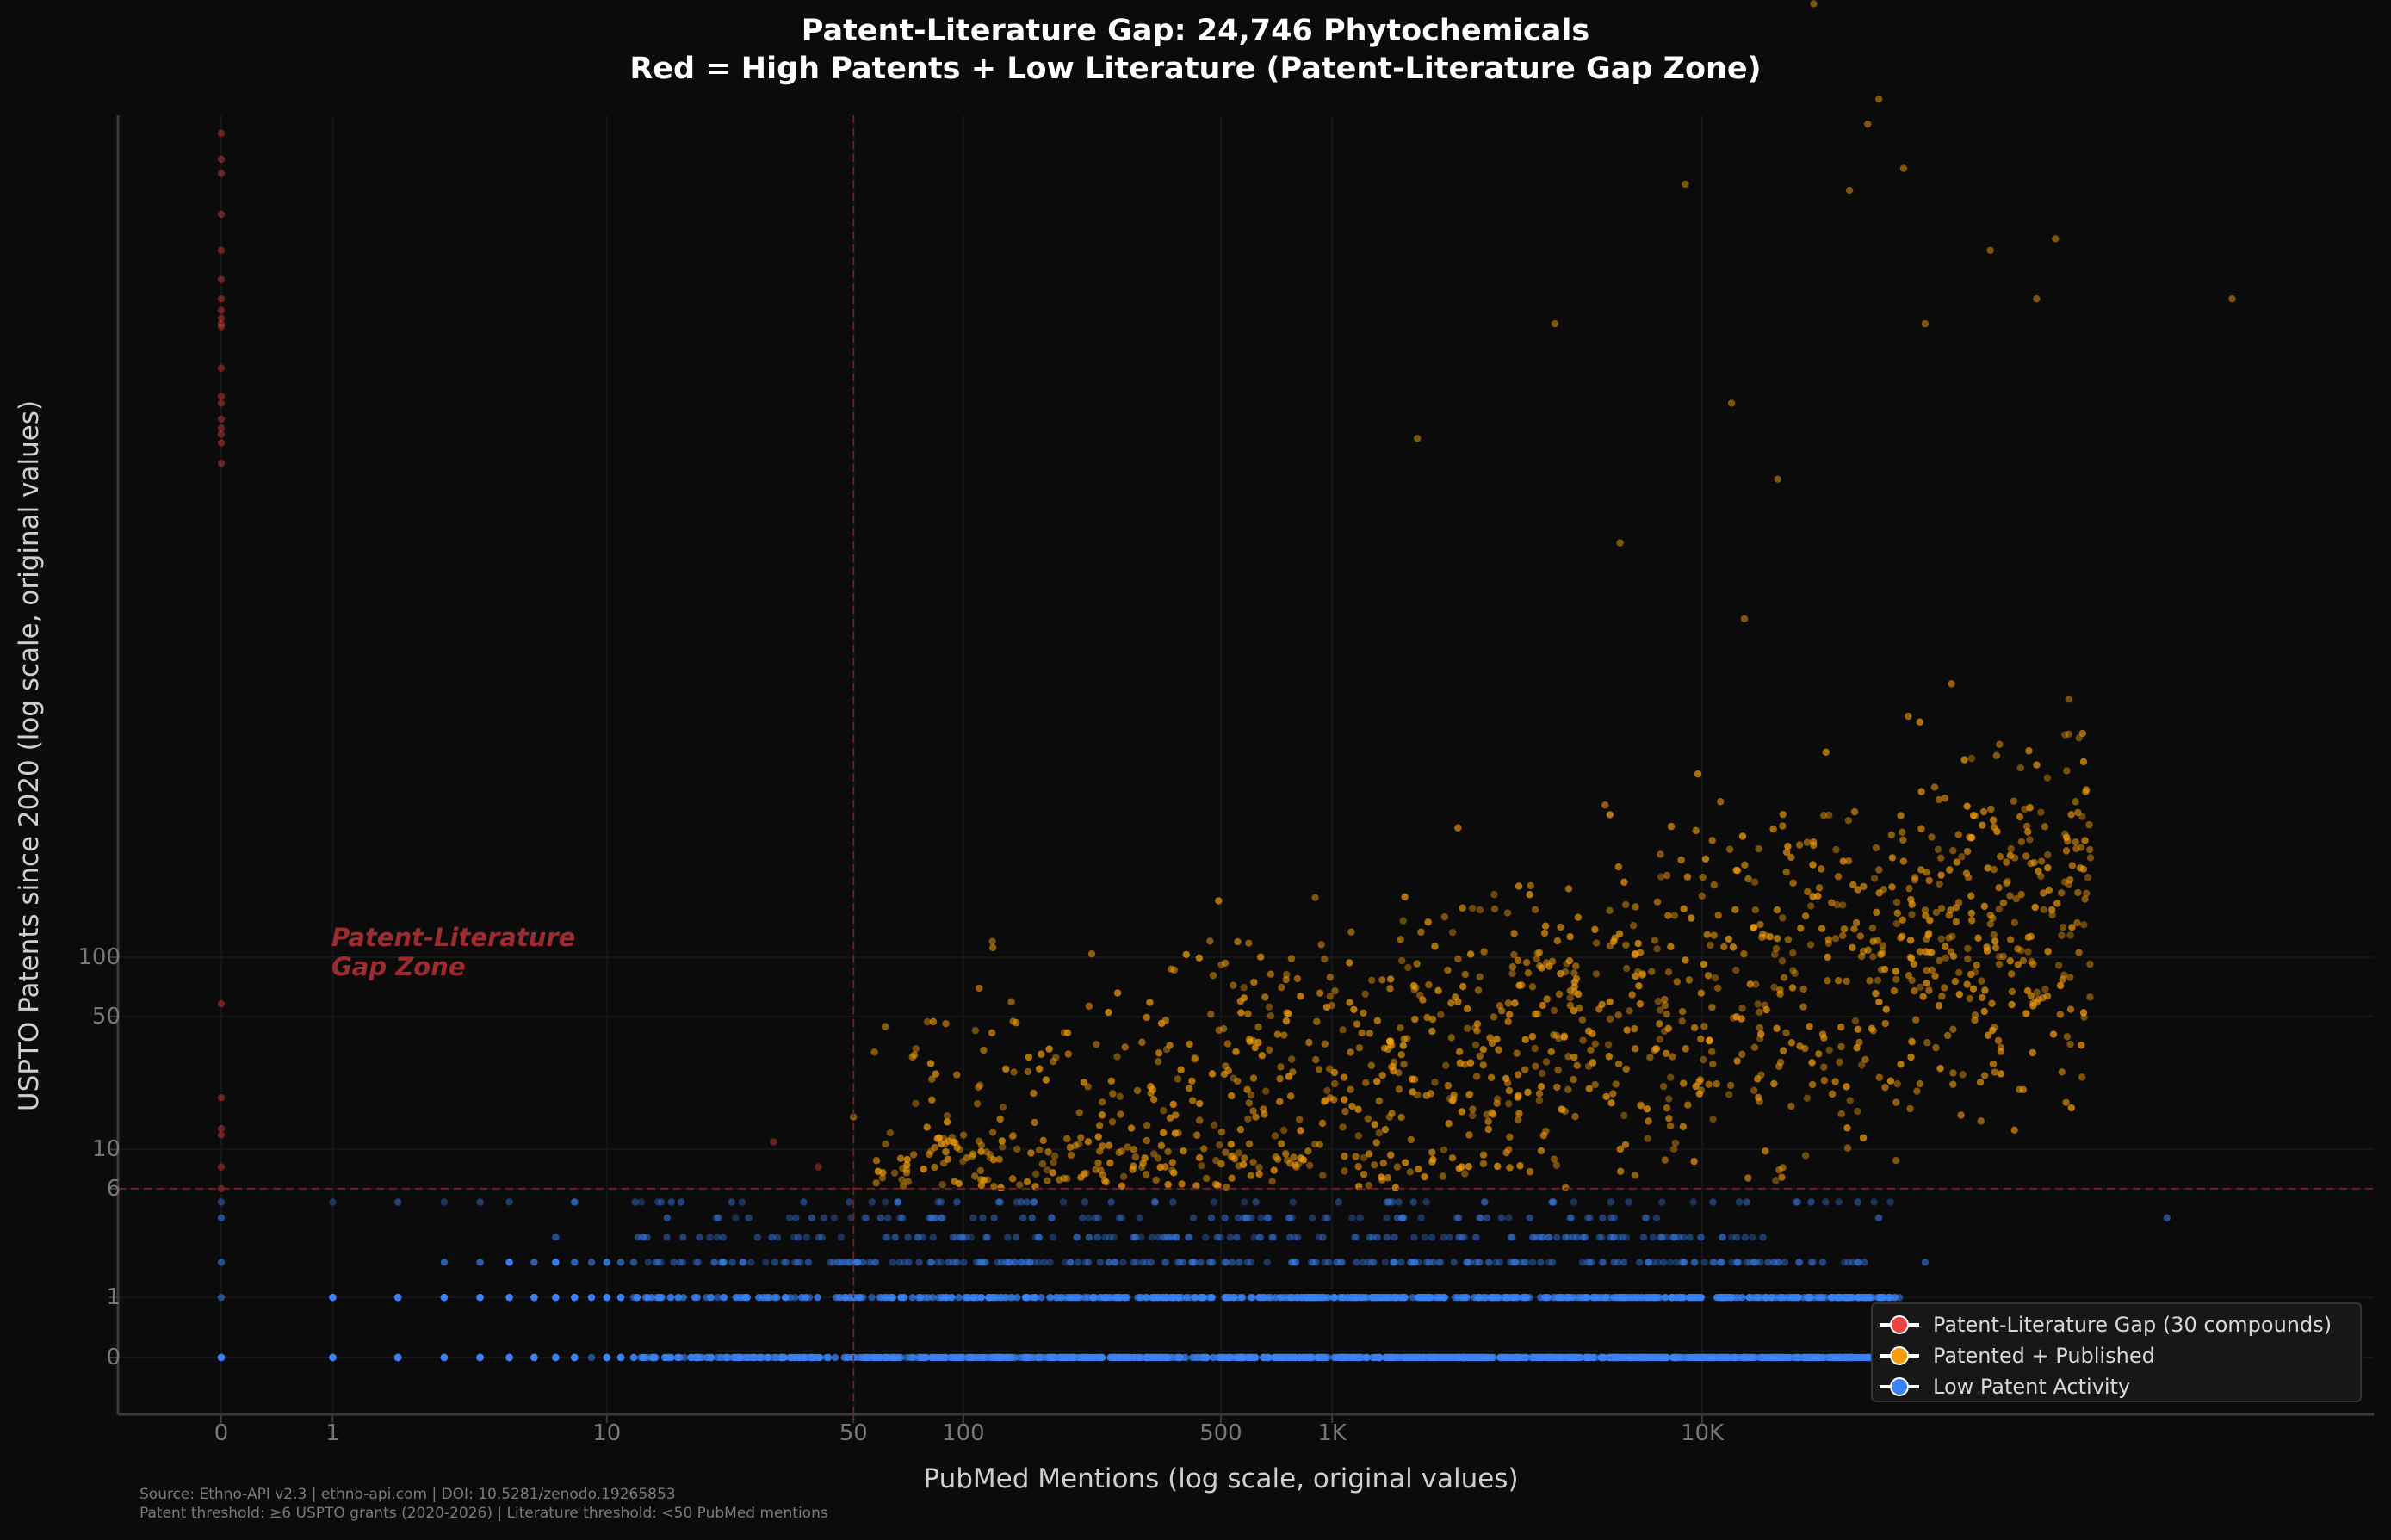 Image resolution: width=2391 pixels, height=1540 pixels. I want to click on y-tick-label: 50, so click(106, 1016).